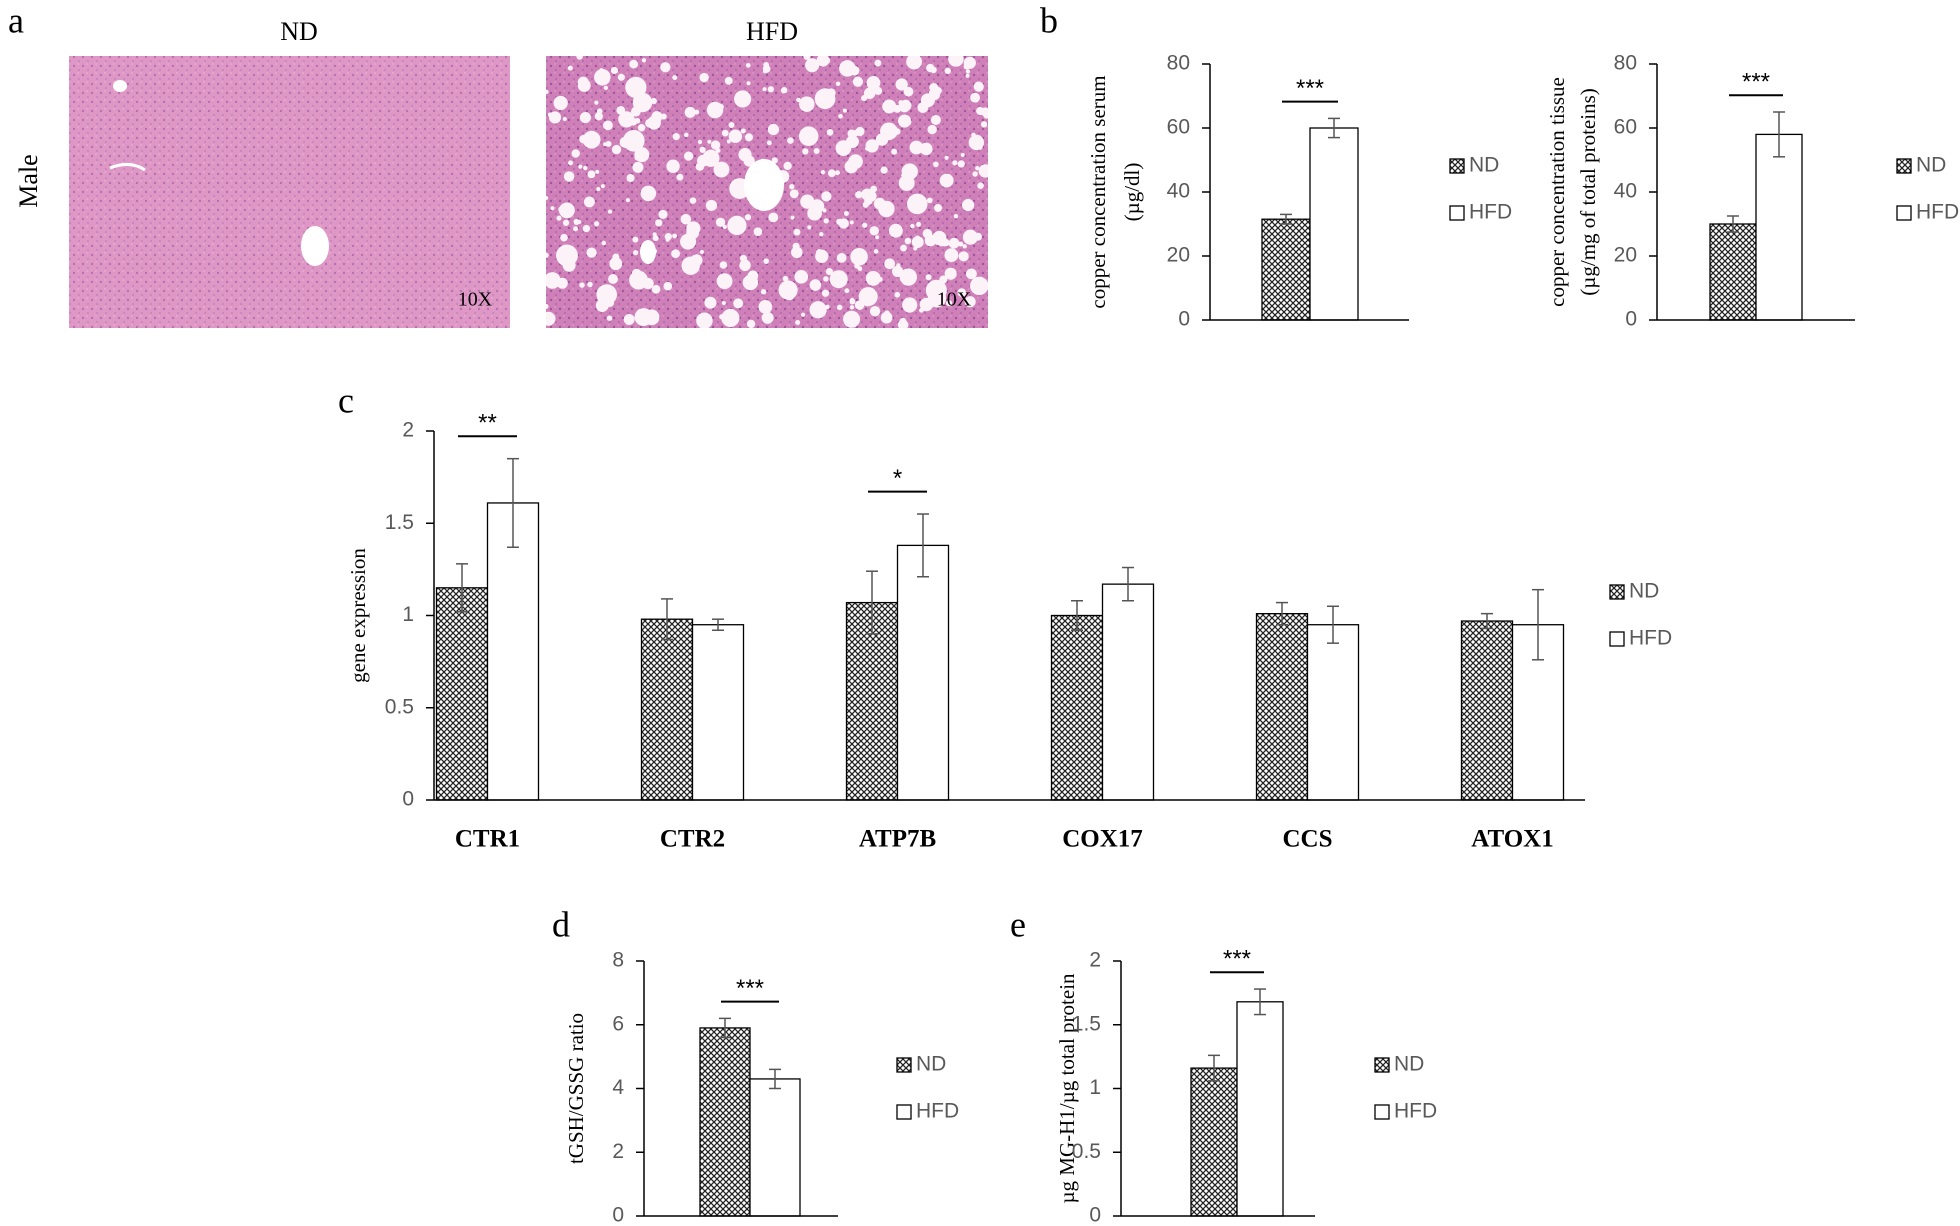  I want to click on significance-label: ***, so click(750, 988).